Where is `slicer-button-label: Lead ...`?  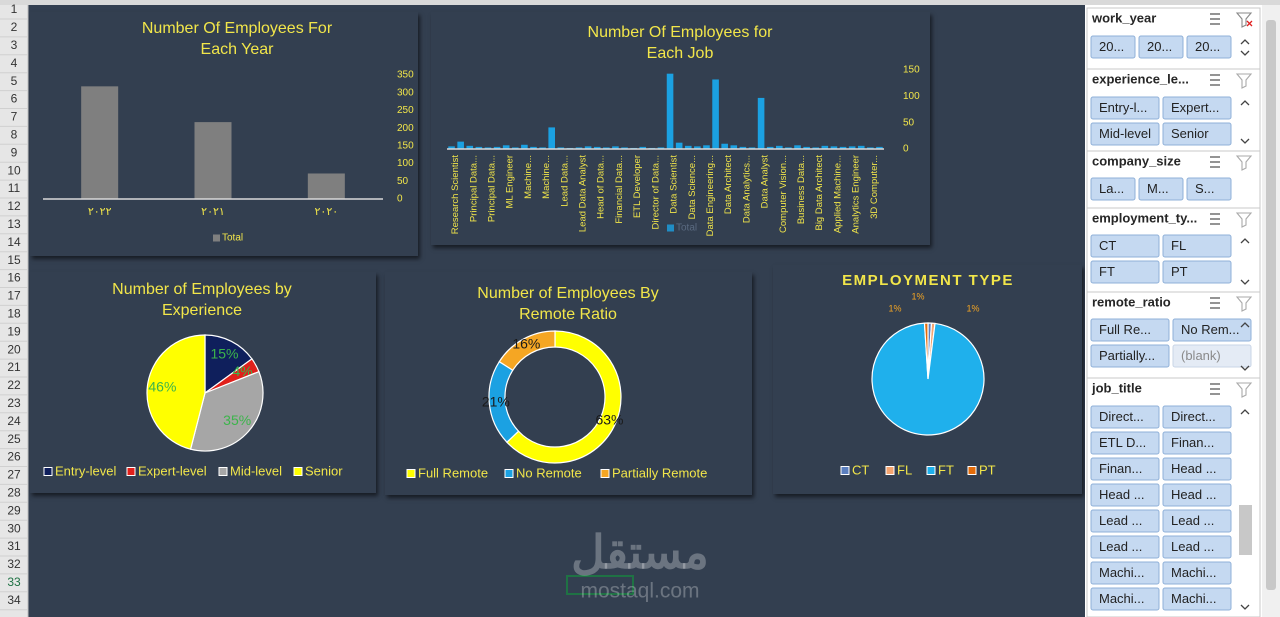 slicer-button-label: Lead ... is located at coordinates (1192, 520).